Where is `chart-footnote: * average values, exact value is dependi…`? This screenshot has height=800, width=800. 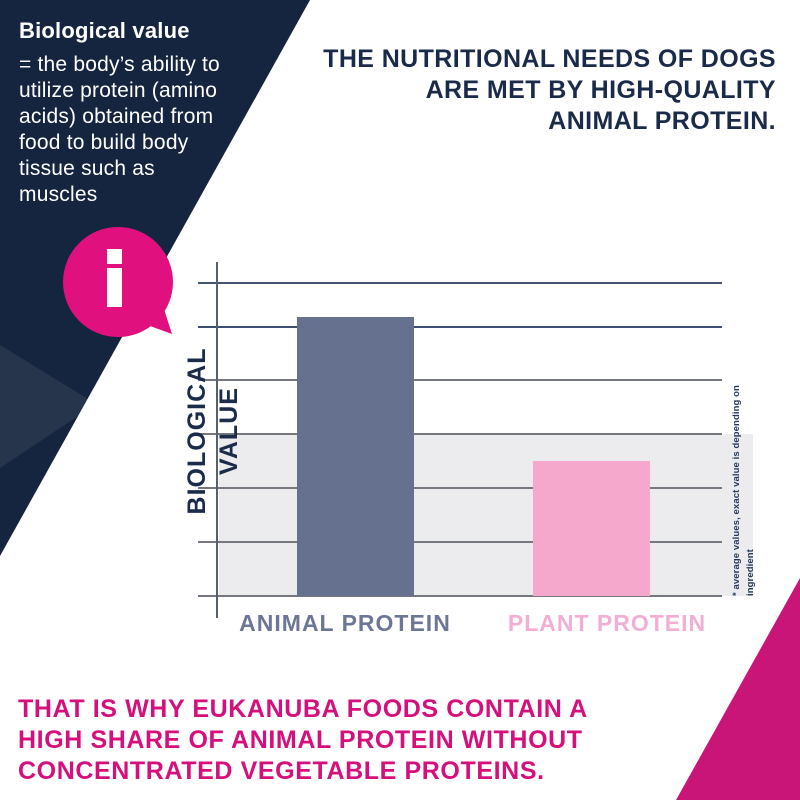
chart-footnote: * average values, exact value is dependi… is located at coordinates (743, 490).